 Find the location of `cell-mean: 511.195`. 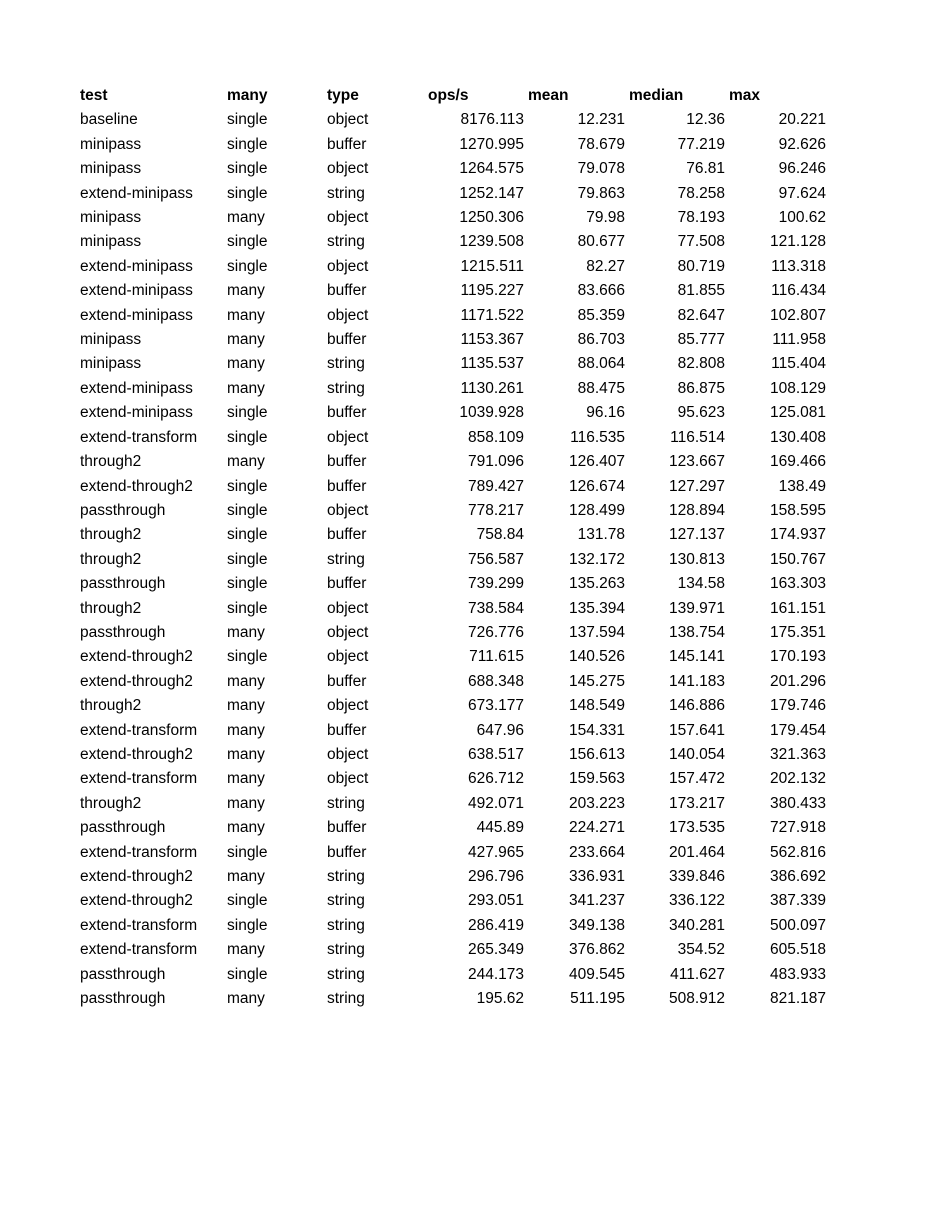

cell-mean: 511.195 is located at coordinates (597, 999).